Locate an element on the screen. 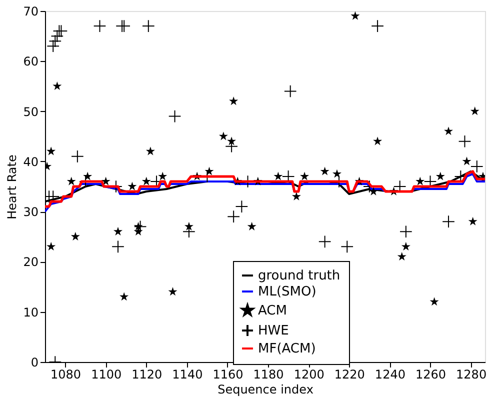 This screenshot has height=405, width=496. x-tick-label: 1260 is located at coordinates (430, 375).